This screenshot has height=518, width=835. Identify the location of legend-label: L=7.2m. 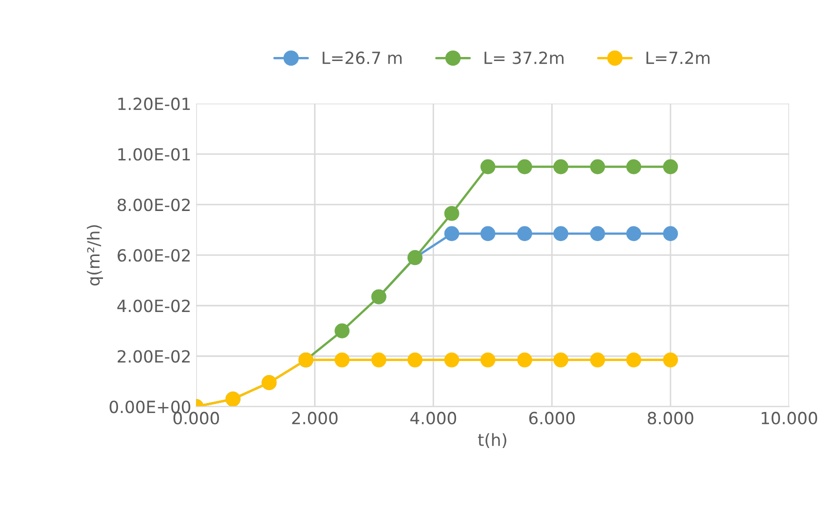
(678, 58).